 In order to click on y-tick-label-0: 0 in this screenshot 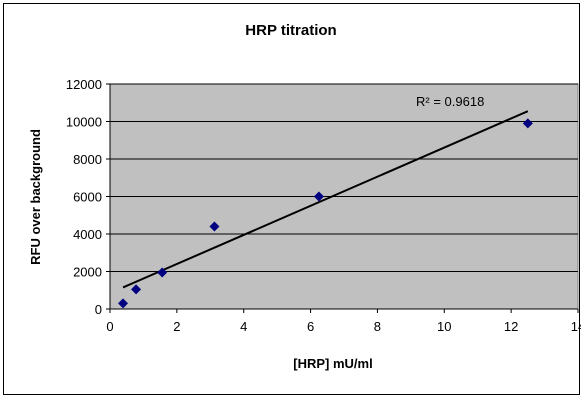, I will do `click(98, 309)`.